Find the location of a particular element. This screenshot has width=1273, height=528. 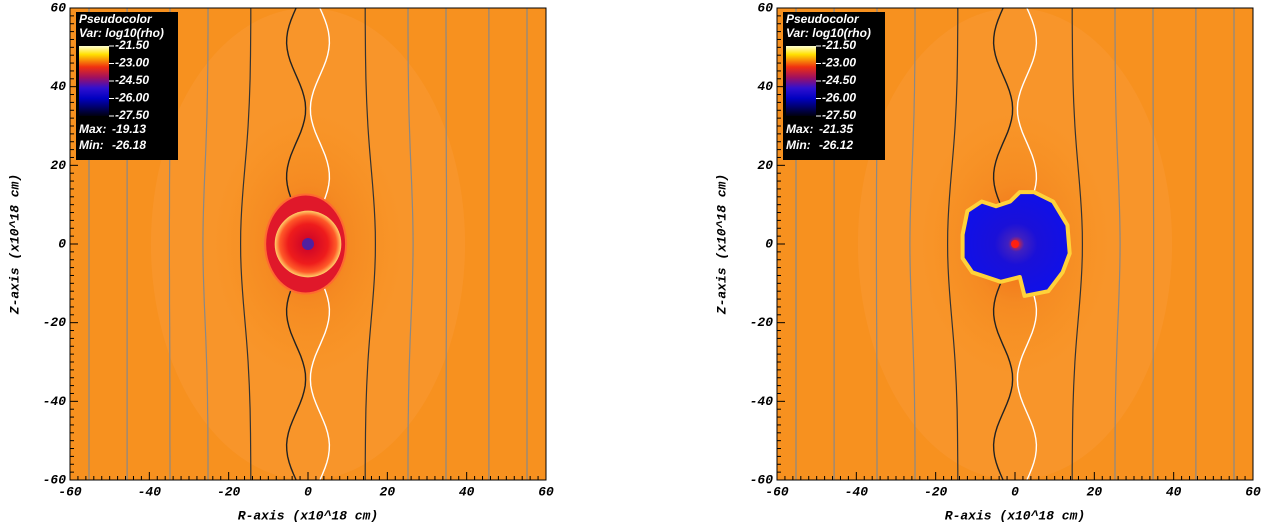

max-value: -19.13 is located at coordinates (129, 129).